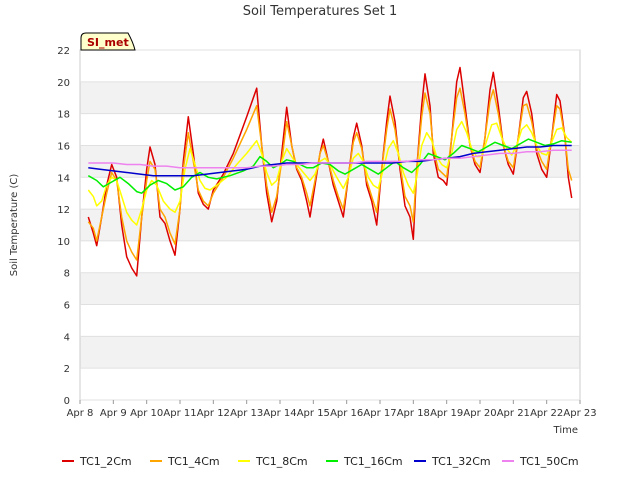 The width and height of the screenshot is (640, 480). Describe the element at coordinates (346, 413) in the screenshot. I see `x-tick-label: Apr 16` at that location.